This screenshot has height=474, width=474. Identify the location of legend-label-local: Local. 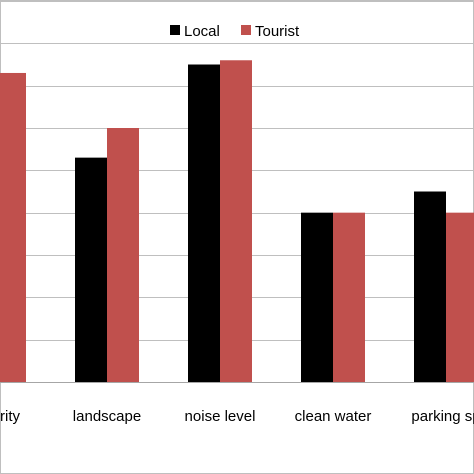
(202, 31).